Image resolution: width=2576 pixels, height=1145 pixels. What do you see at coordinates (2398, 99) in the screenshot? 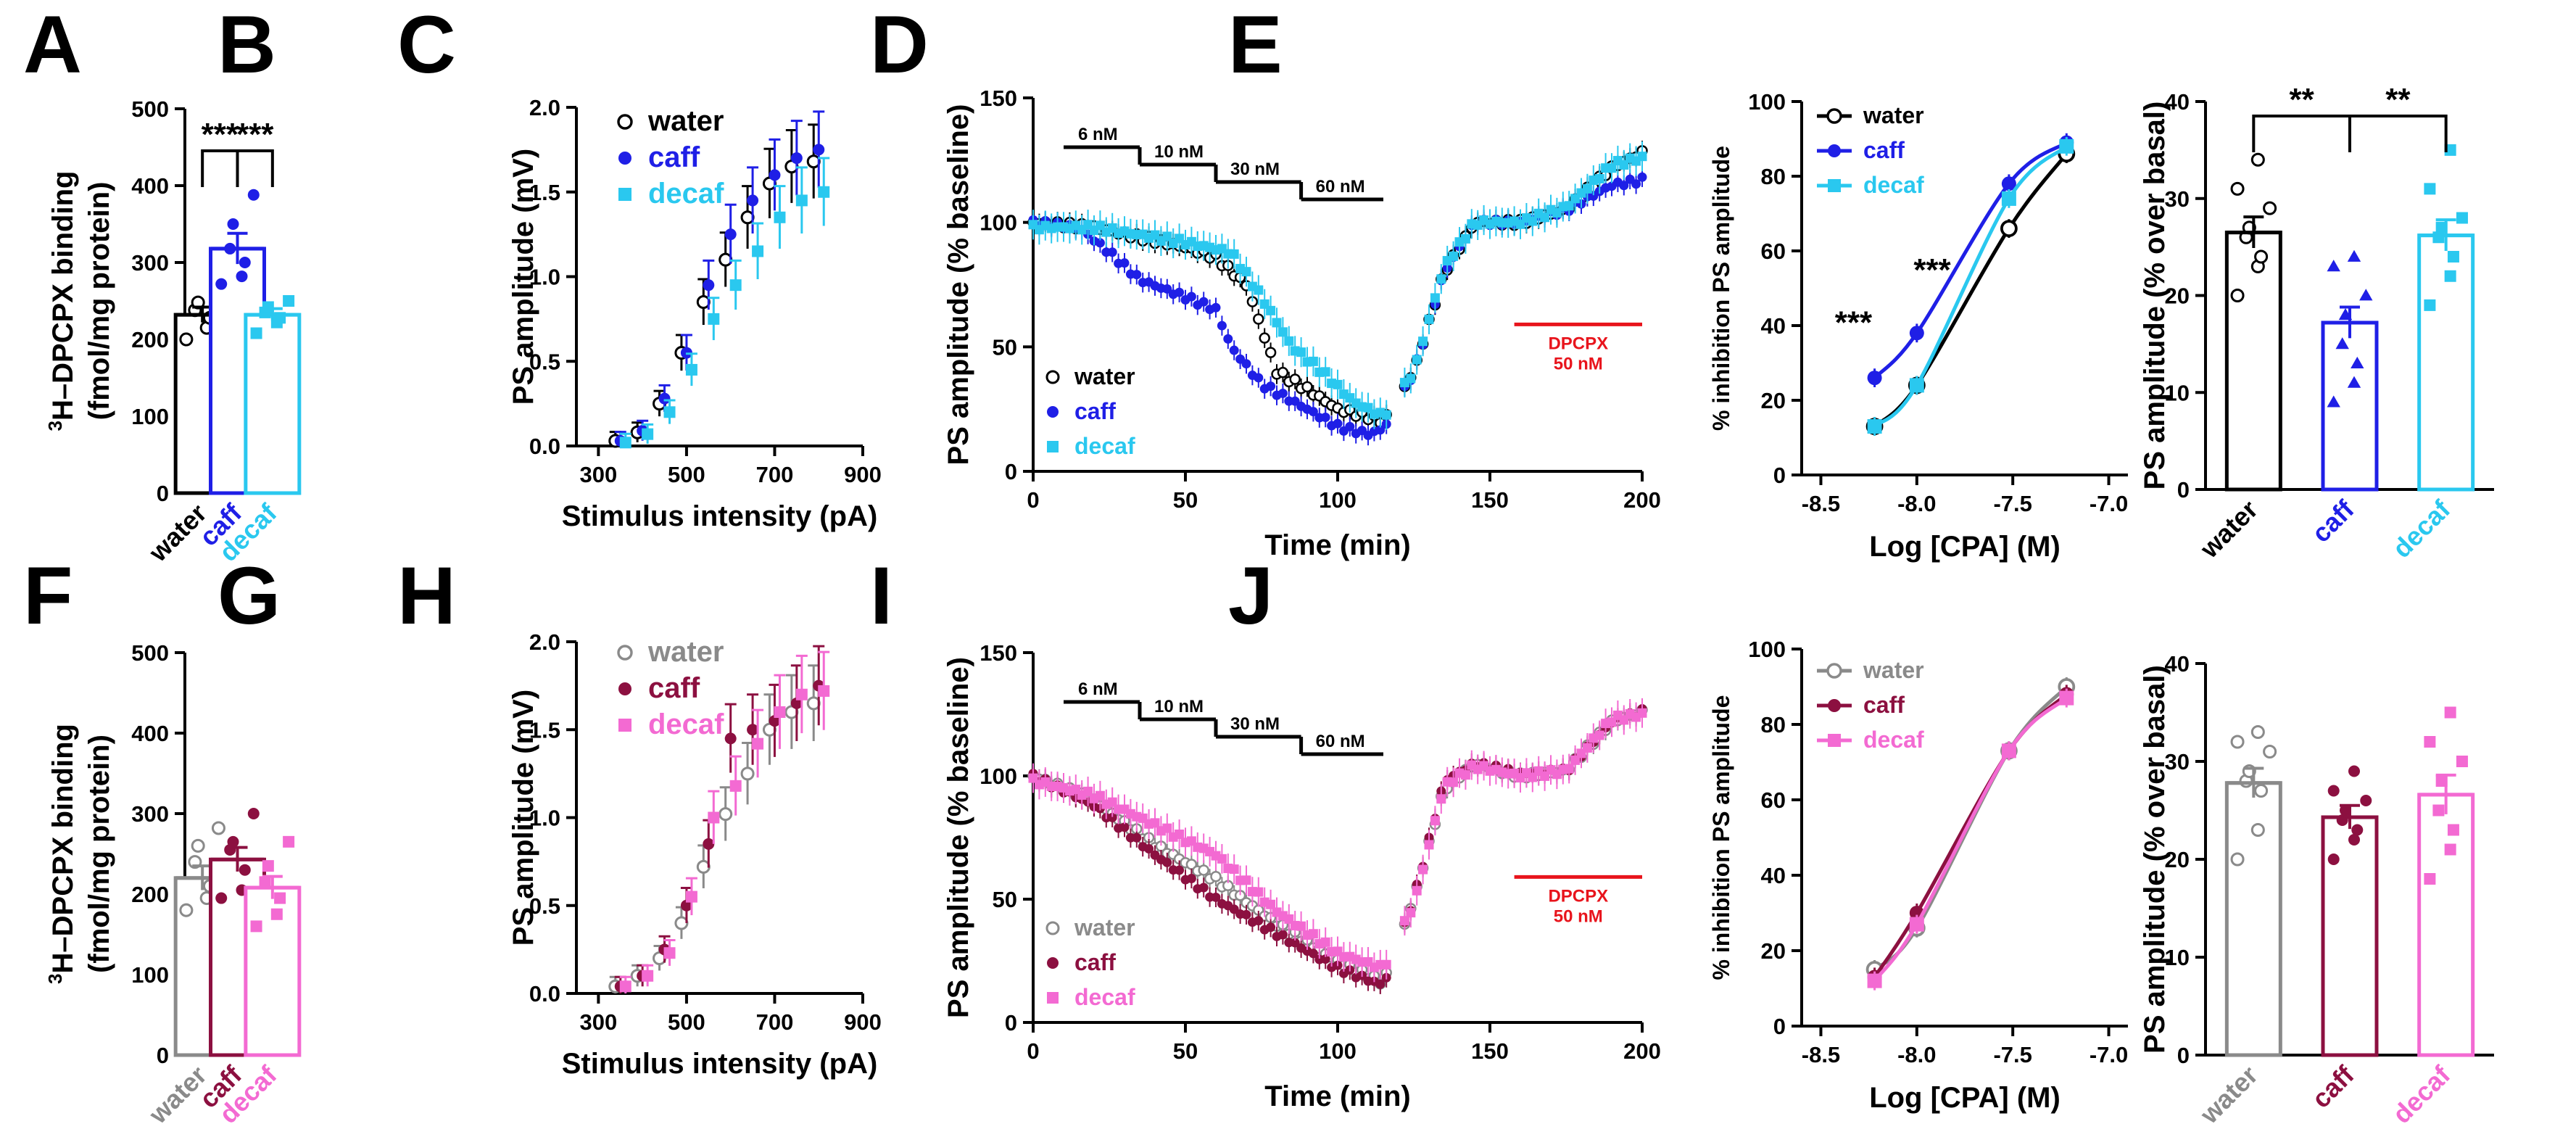
I see `significance-label: **` at bounding box center [2398, 99].